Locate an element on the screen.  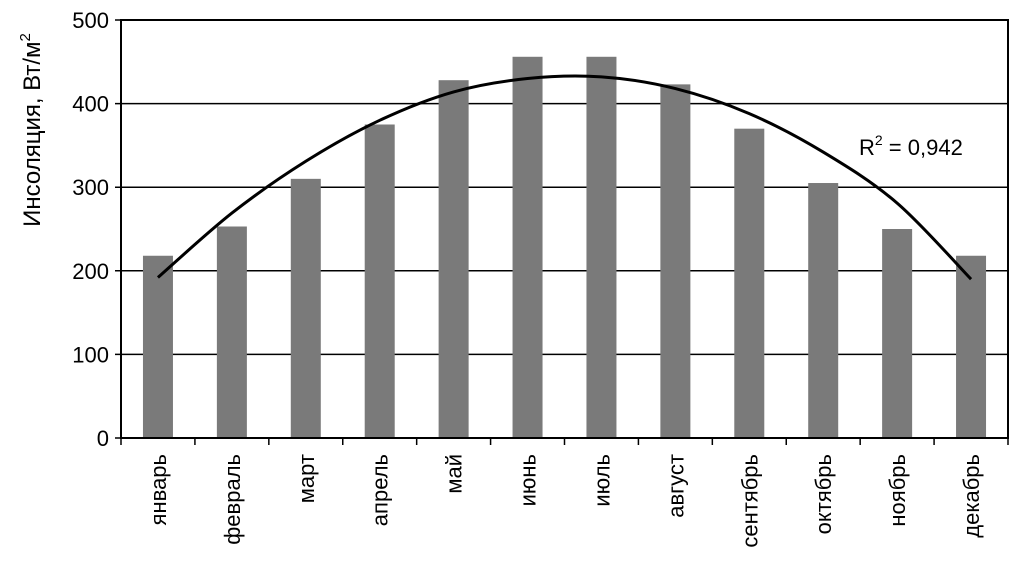
y-tick-label: 500 is located at coordinates (90, 20).